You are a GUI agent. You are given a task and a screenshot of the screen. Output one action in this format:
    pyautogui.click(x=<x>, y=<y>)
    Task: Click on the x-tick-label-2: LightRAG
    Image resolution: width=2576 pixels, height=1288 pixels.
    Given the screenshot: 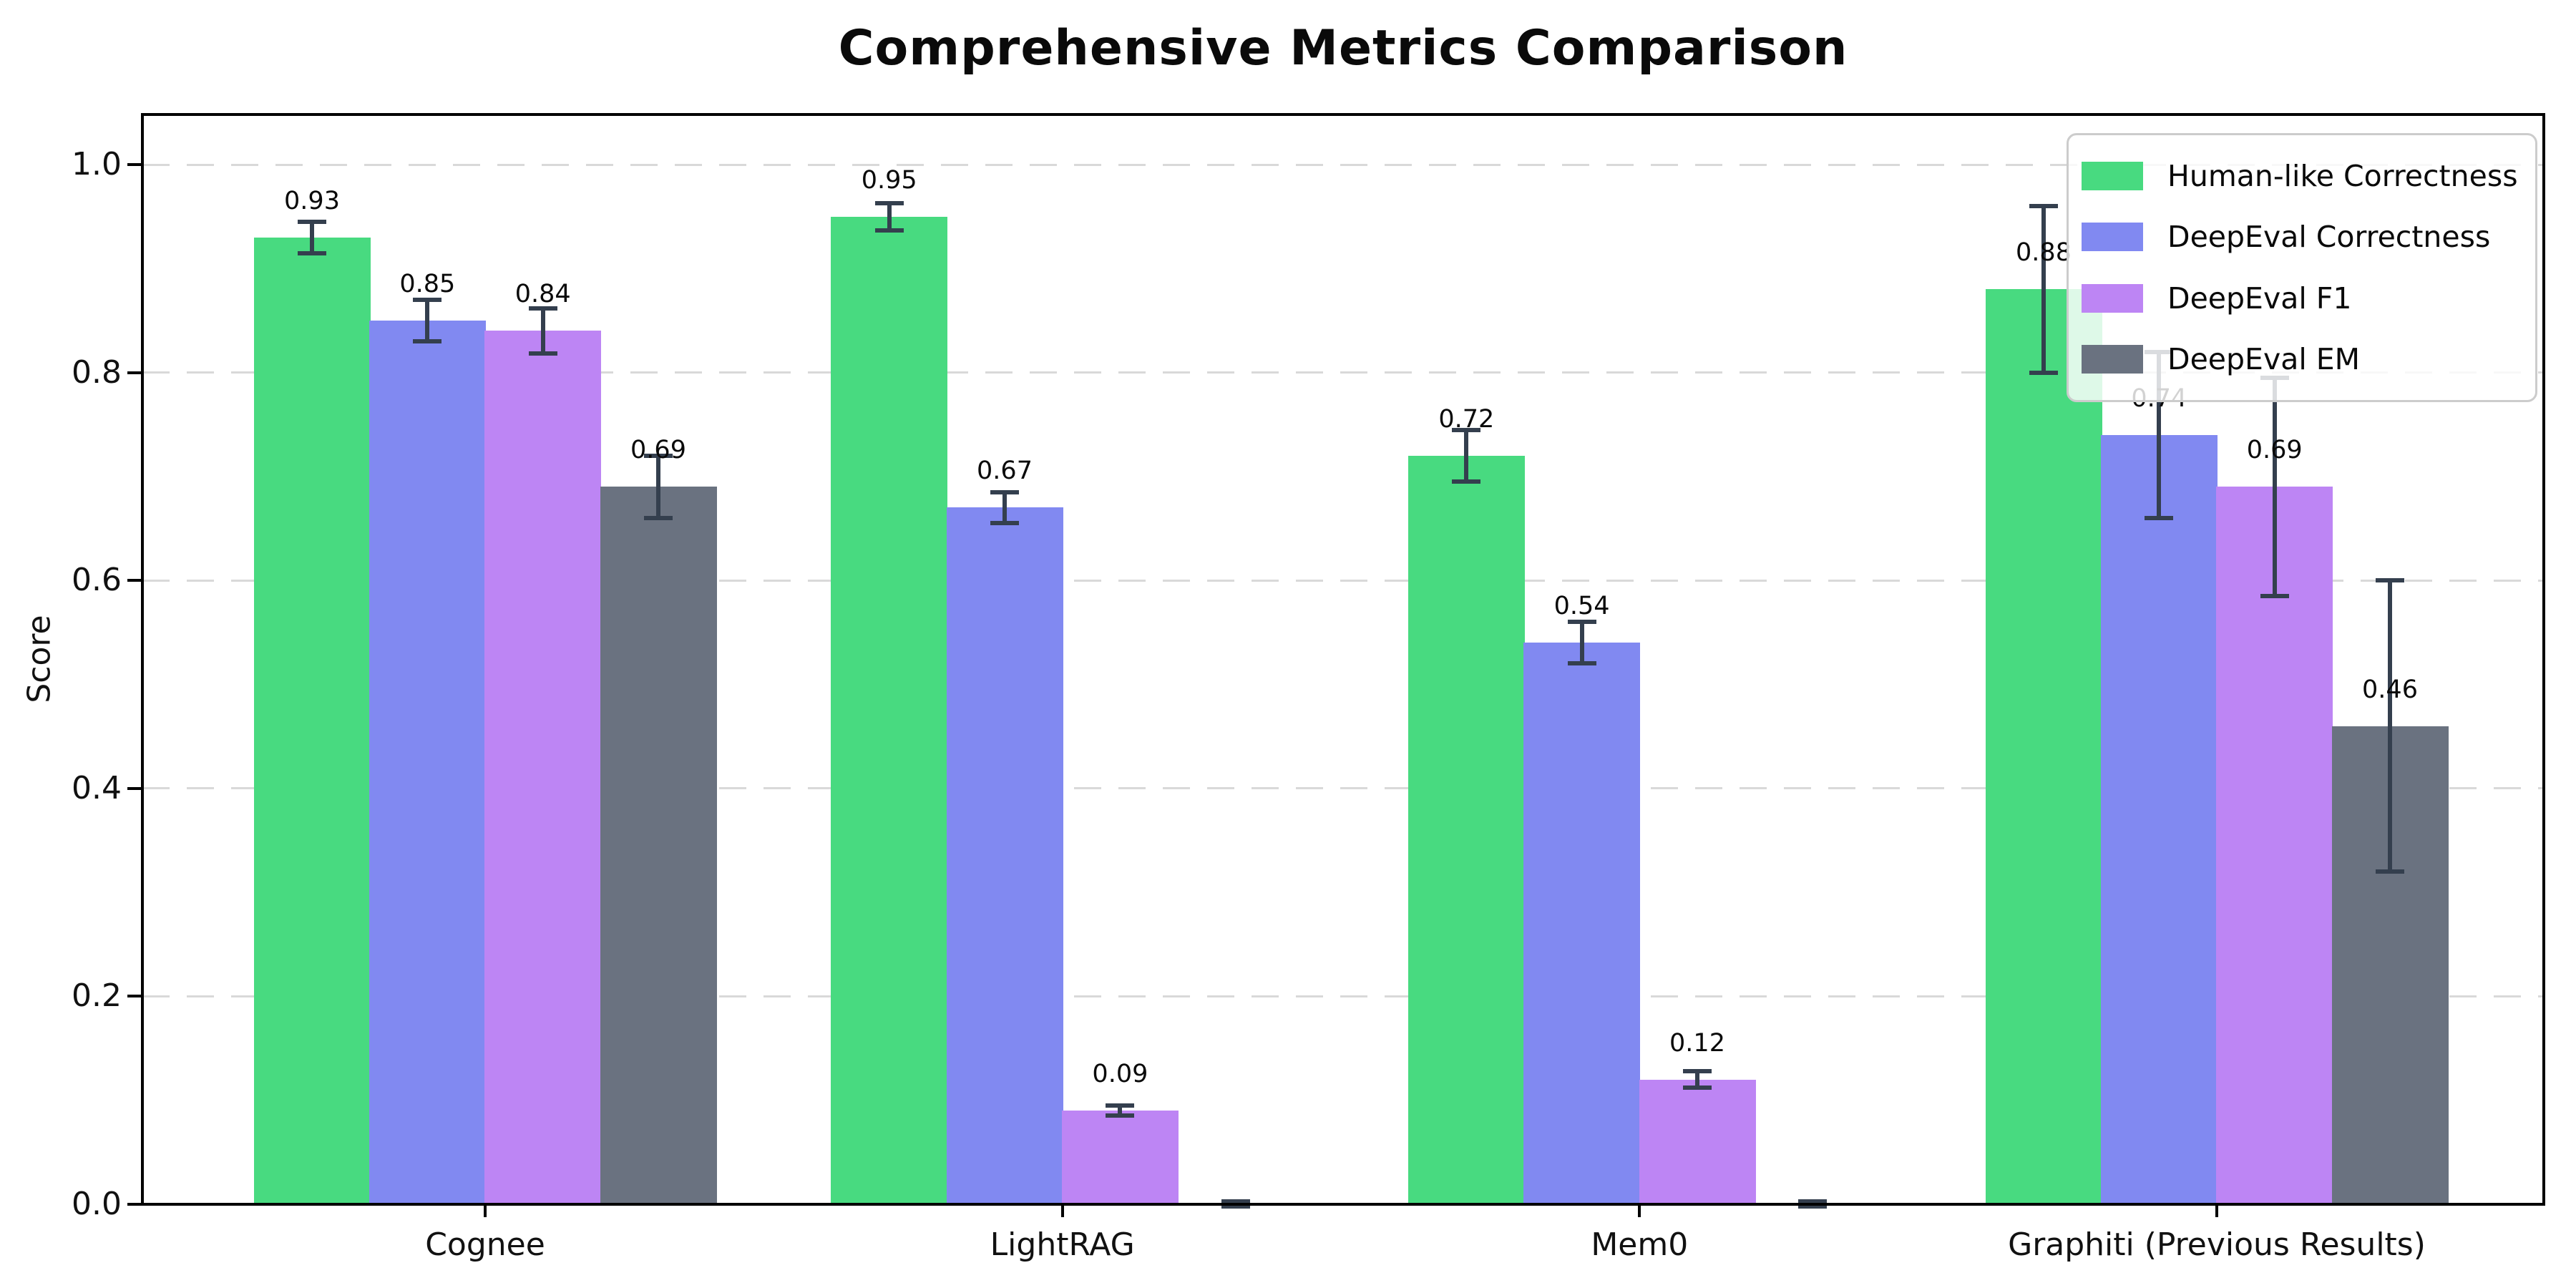 What is the action you would take?
    pyautogui.click(x=1062, y=1244)
    